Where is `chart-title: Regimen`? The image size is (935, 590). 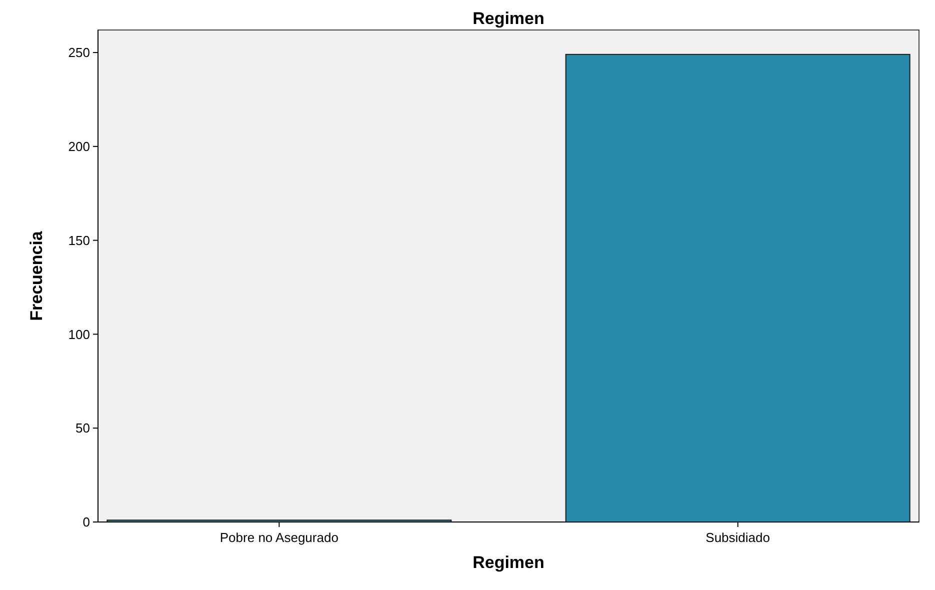 chart-title: Regimen is located at coordinates (508, 18).